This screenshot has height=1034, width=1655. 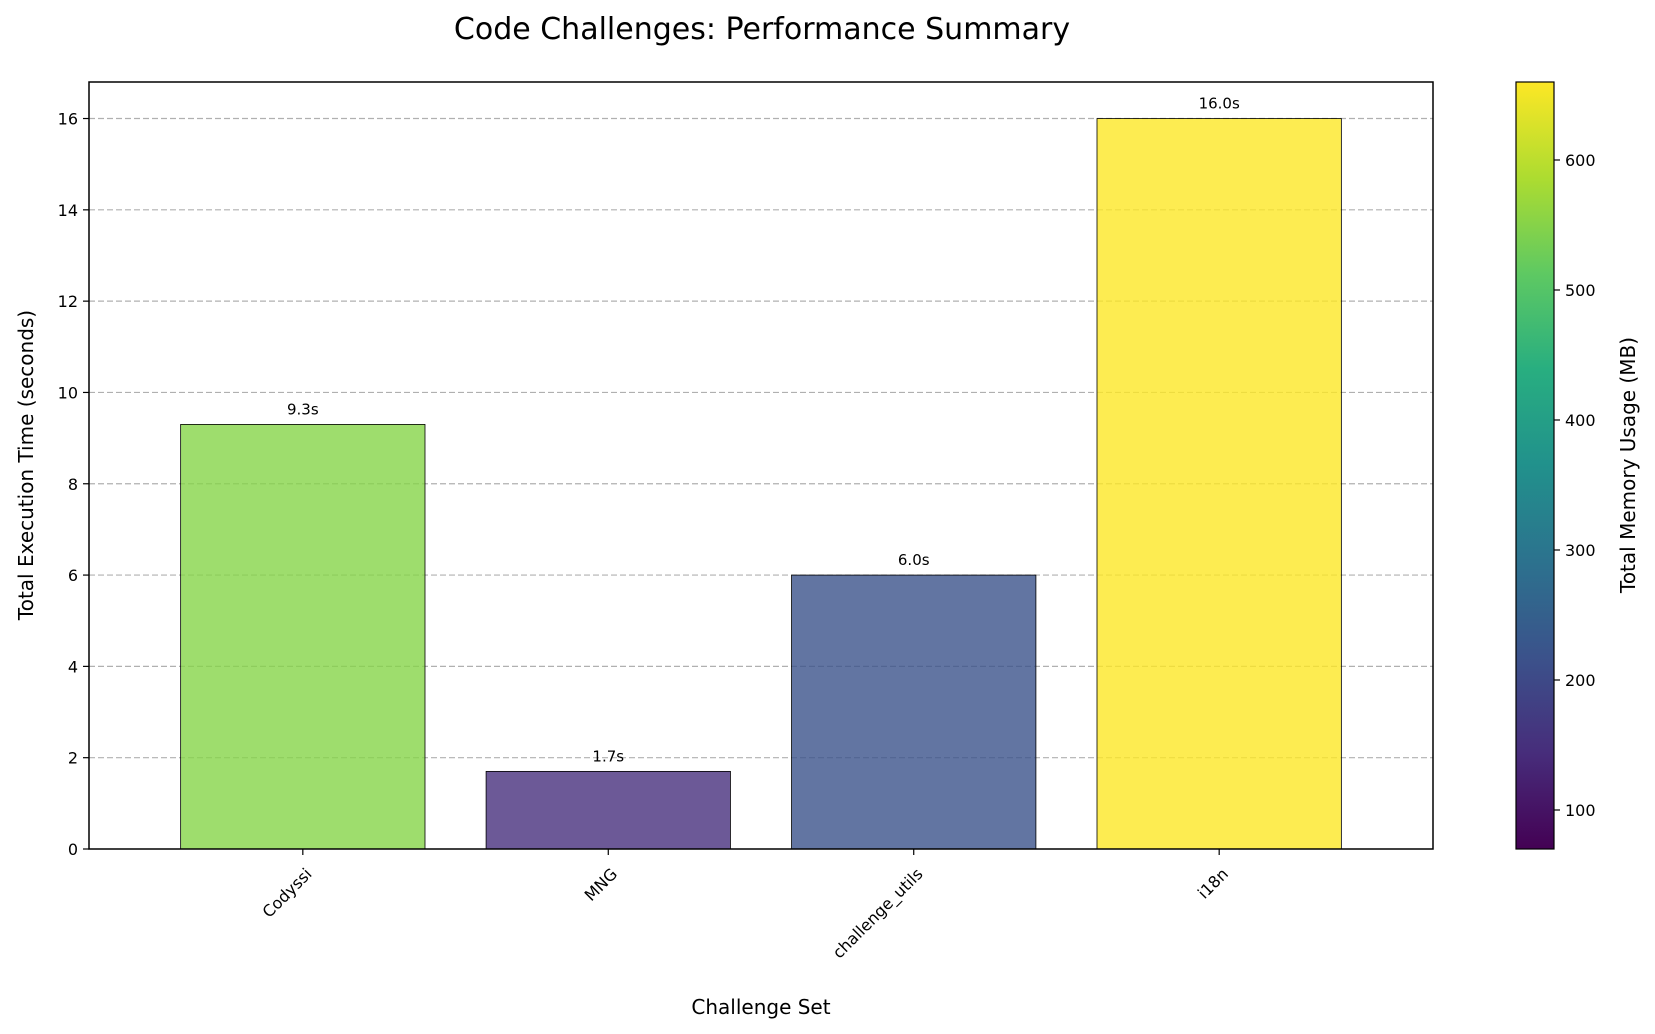 What do you see at coordinates (303, 637) in the screenshot?
I see `bar-Codyssi` at bounding box center [303, 637].